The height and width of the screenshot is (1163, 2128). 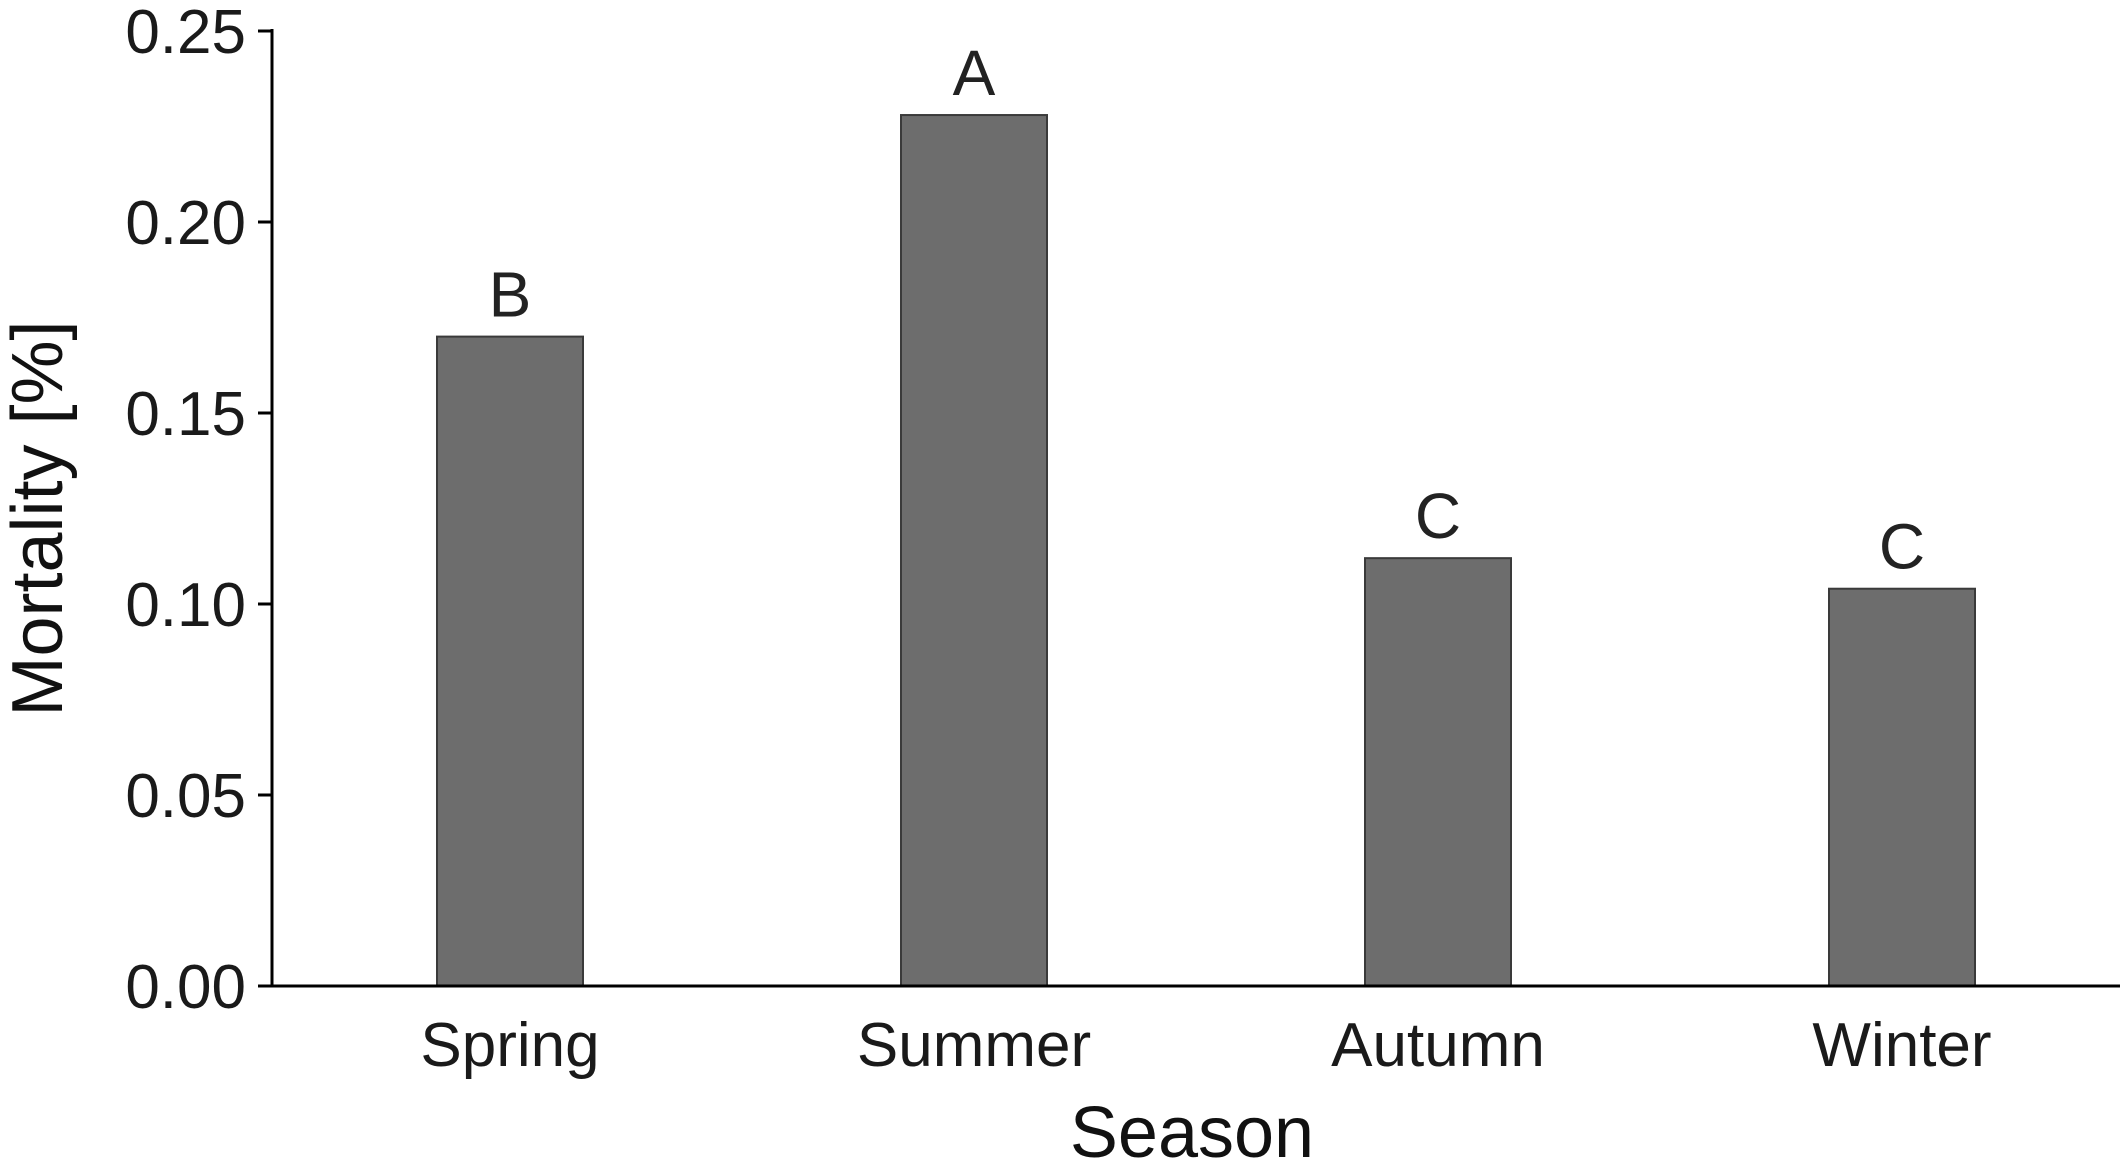 What do you see at coordinates (1438, 772) in the screenshot?
I see `bar-autumn` at bounding box center [1438, 772].